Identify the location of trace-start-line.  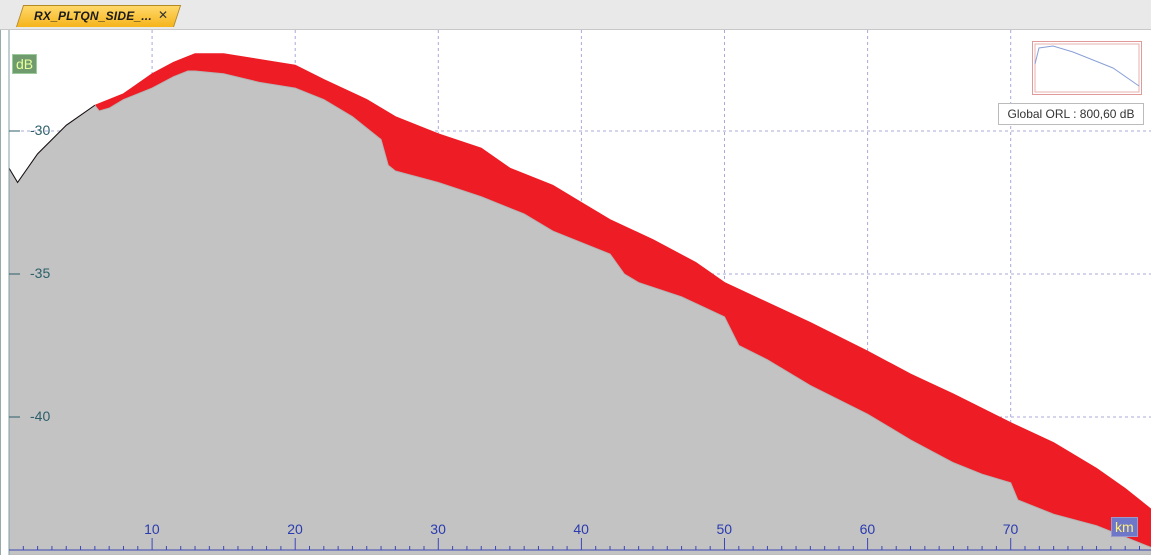
(52, 144).